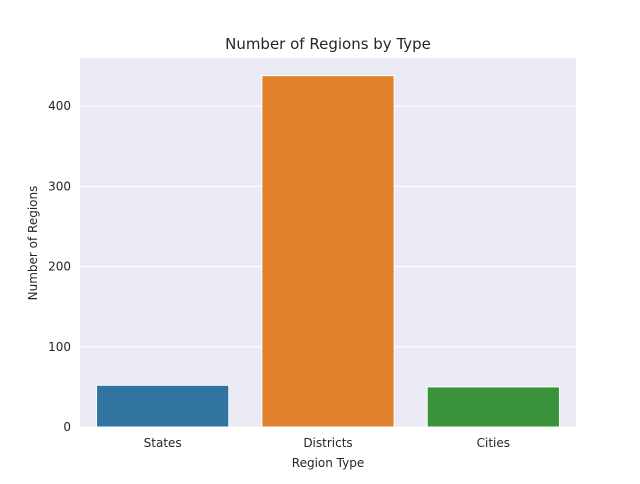 The width and height of the screenshot is (640, 484). What do you see at coordinates (67, 427) in the screenshot?
I see `y-tick-label-0: 0` at bounding box center [67, 427].